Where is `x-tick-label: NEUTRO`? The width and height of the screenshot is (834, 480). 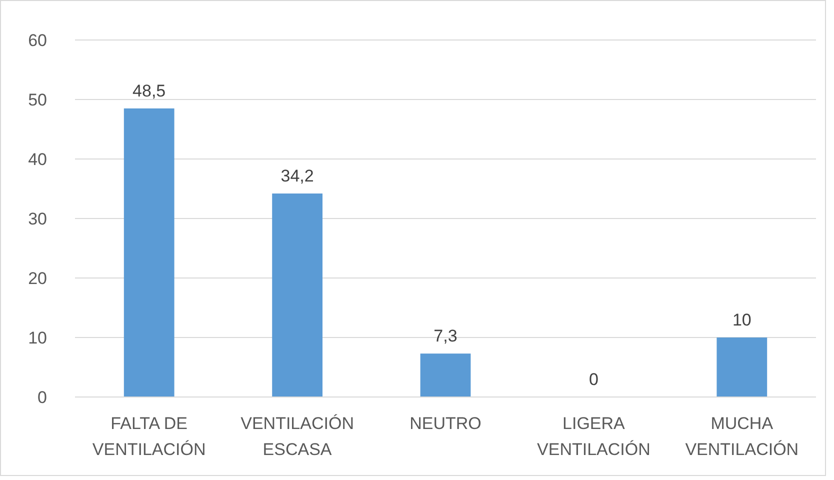 x-tick-label: NEUTRO is located at coordinates (446, 423).